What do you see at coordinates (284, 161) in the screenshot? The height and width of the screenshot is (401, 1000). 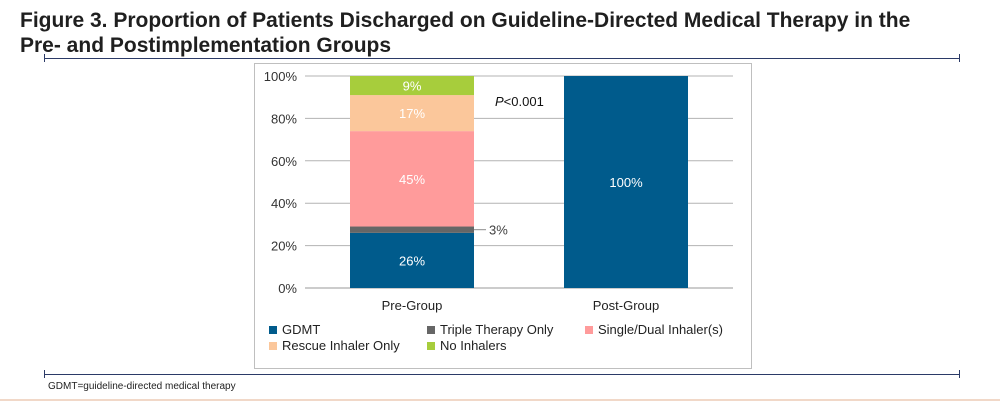 I see `y-tick-label: 60%` at bounding box center [284, 161].